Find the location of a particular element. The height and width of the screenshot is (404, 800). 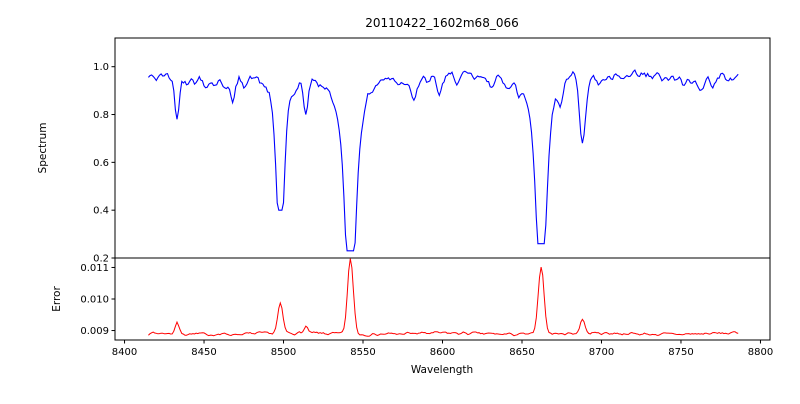

x-axis-label: Wavelength is located at coordinates (442, 370).